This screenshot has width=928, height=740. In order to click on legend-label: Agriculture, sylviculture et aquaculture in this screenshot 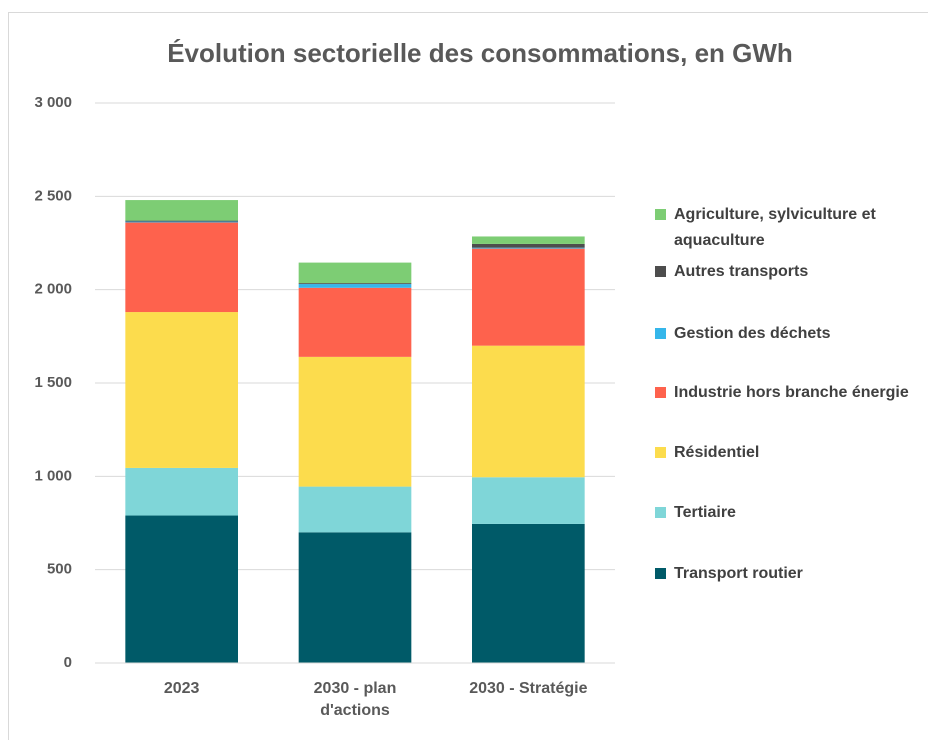, I will do `click(775, 227)`.